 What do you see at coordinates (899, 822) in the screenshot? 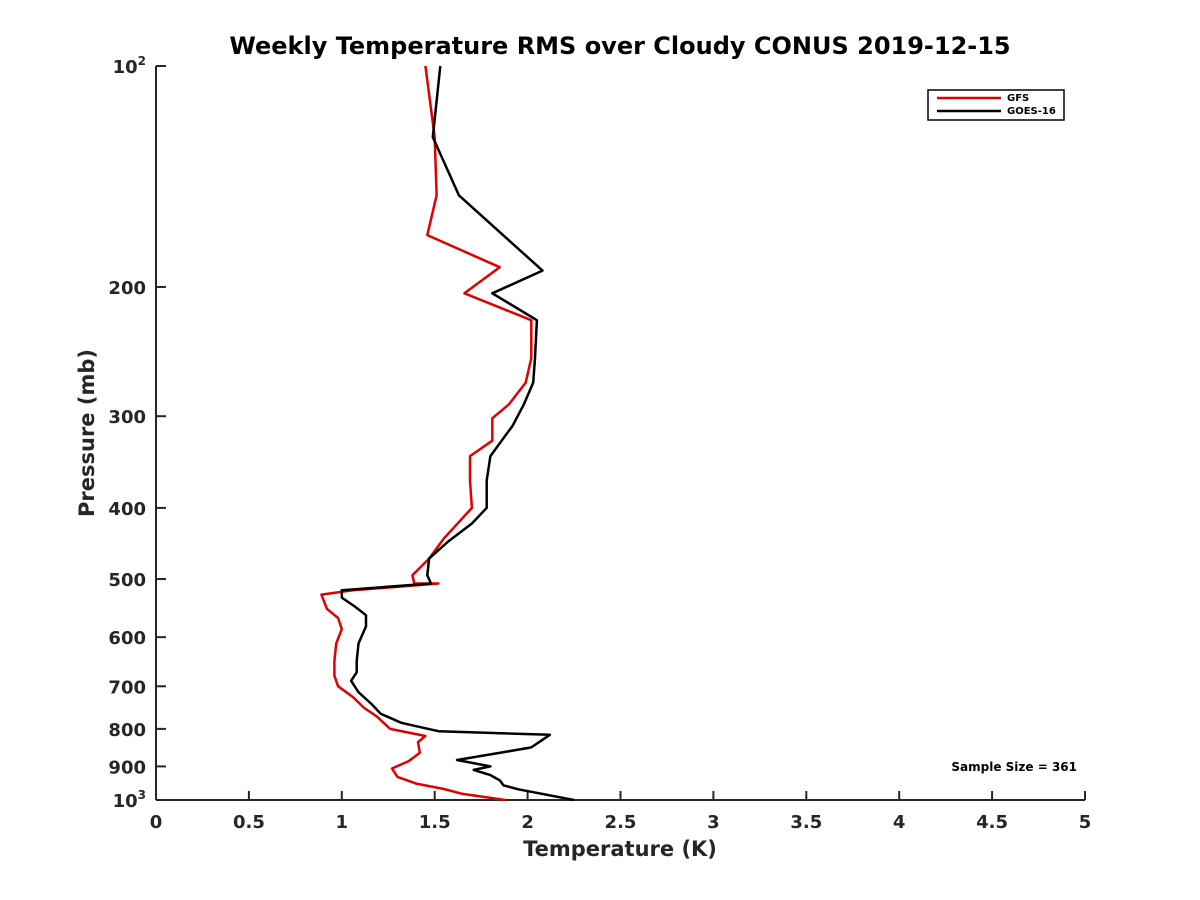
I see `x-tick-label: 4` at bounding box center [899, 822].